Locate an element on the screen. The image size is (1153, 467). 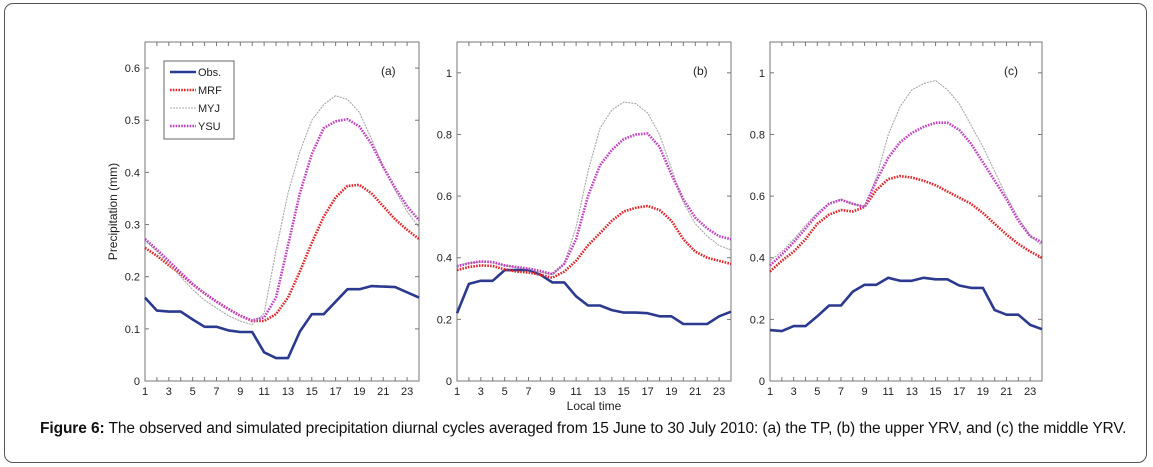
legend-label: Obs. is located at coordinates (209, 73).